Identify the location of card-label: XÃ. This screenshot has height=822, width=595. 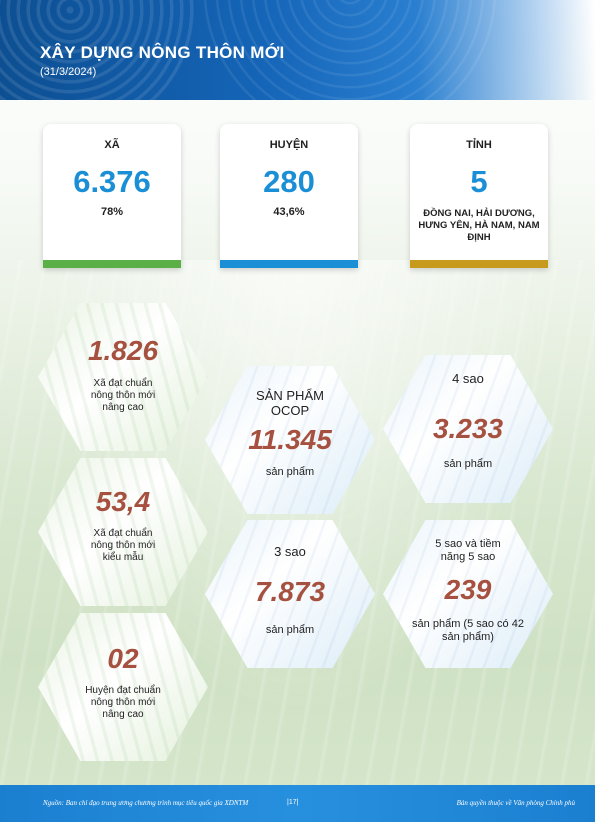
(112, 145).